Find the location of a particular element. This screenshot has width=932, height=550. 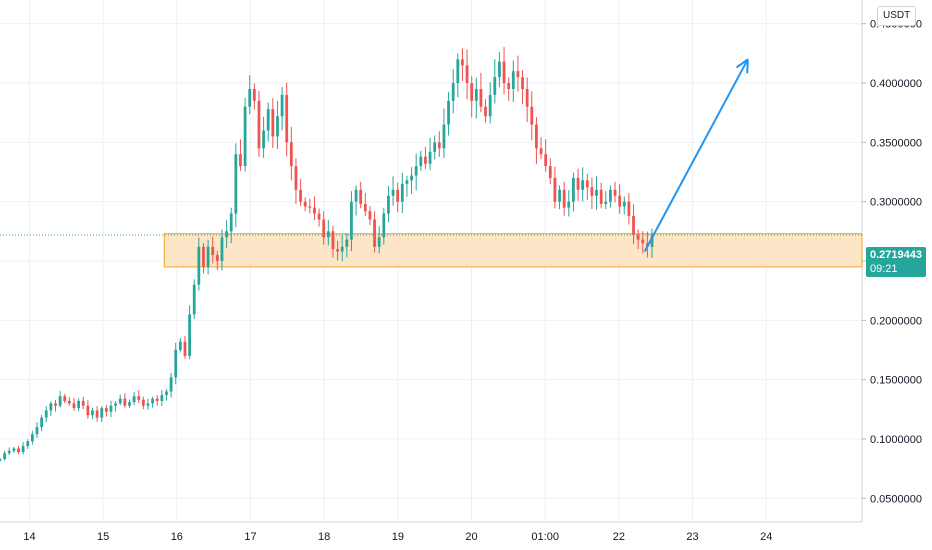

time-axis: 14 15 16 17 18 19 20 01:00 22 23 24 is located at coordinates (397, 537).